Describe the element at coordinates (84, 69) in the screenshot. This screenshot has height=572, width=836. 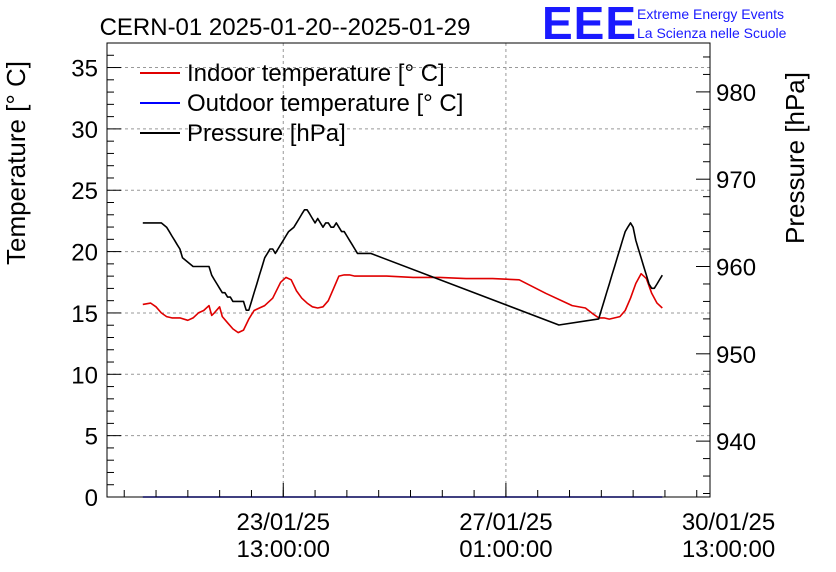
I see `y-left-tick-label: 35` at that location.